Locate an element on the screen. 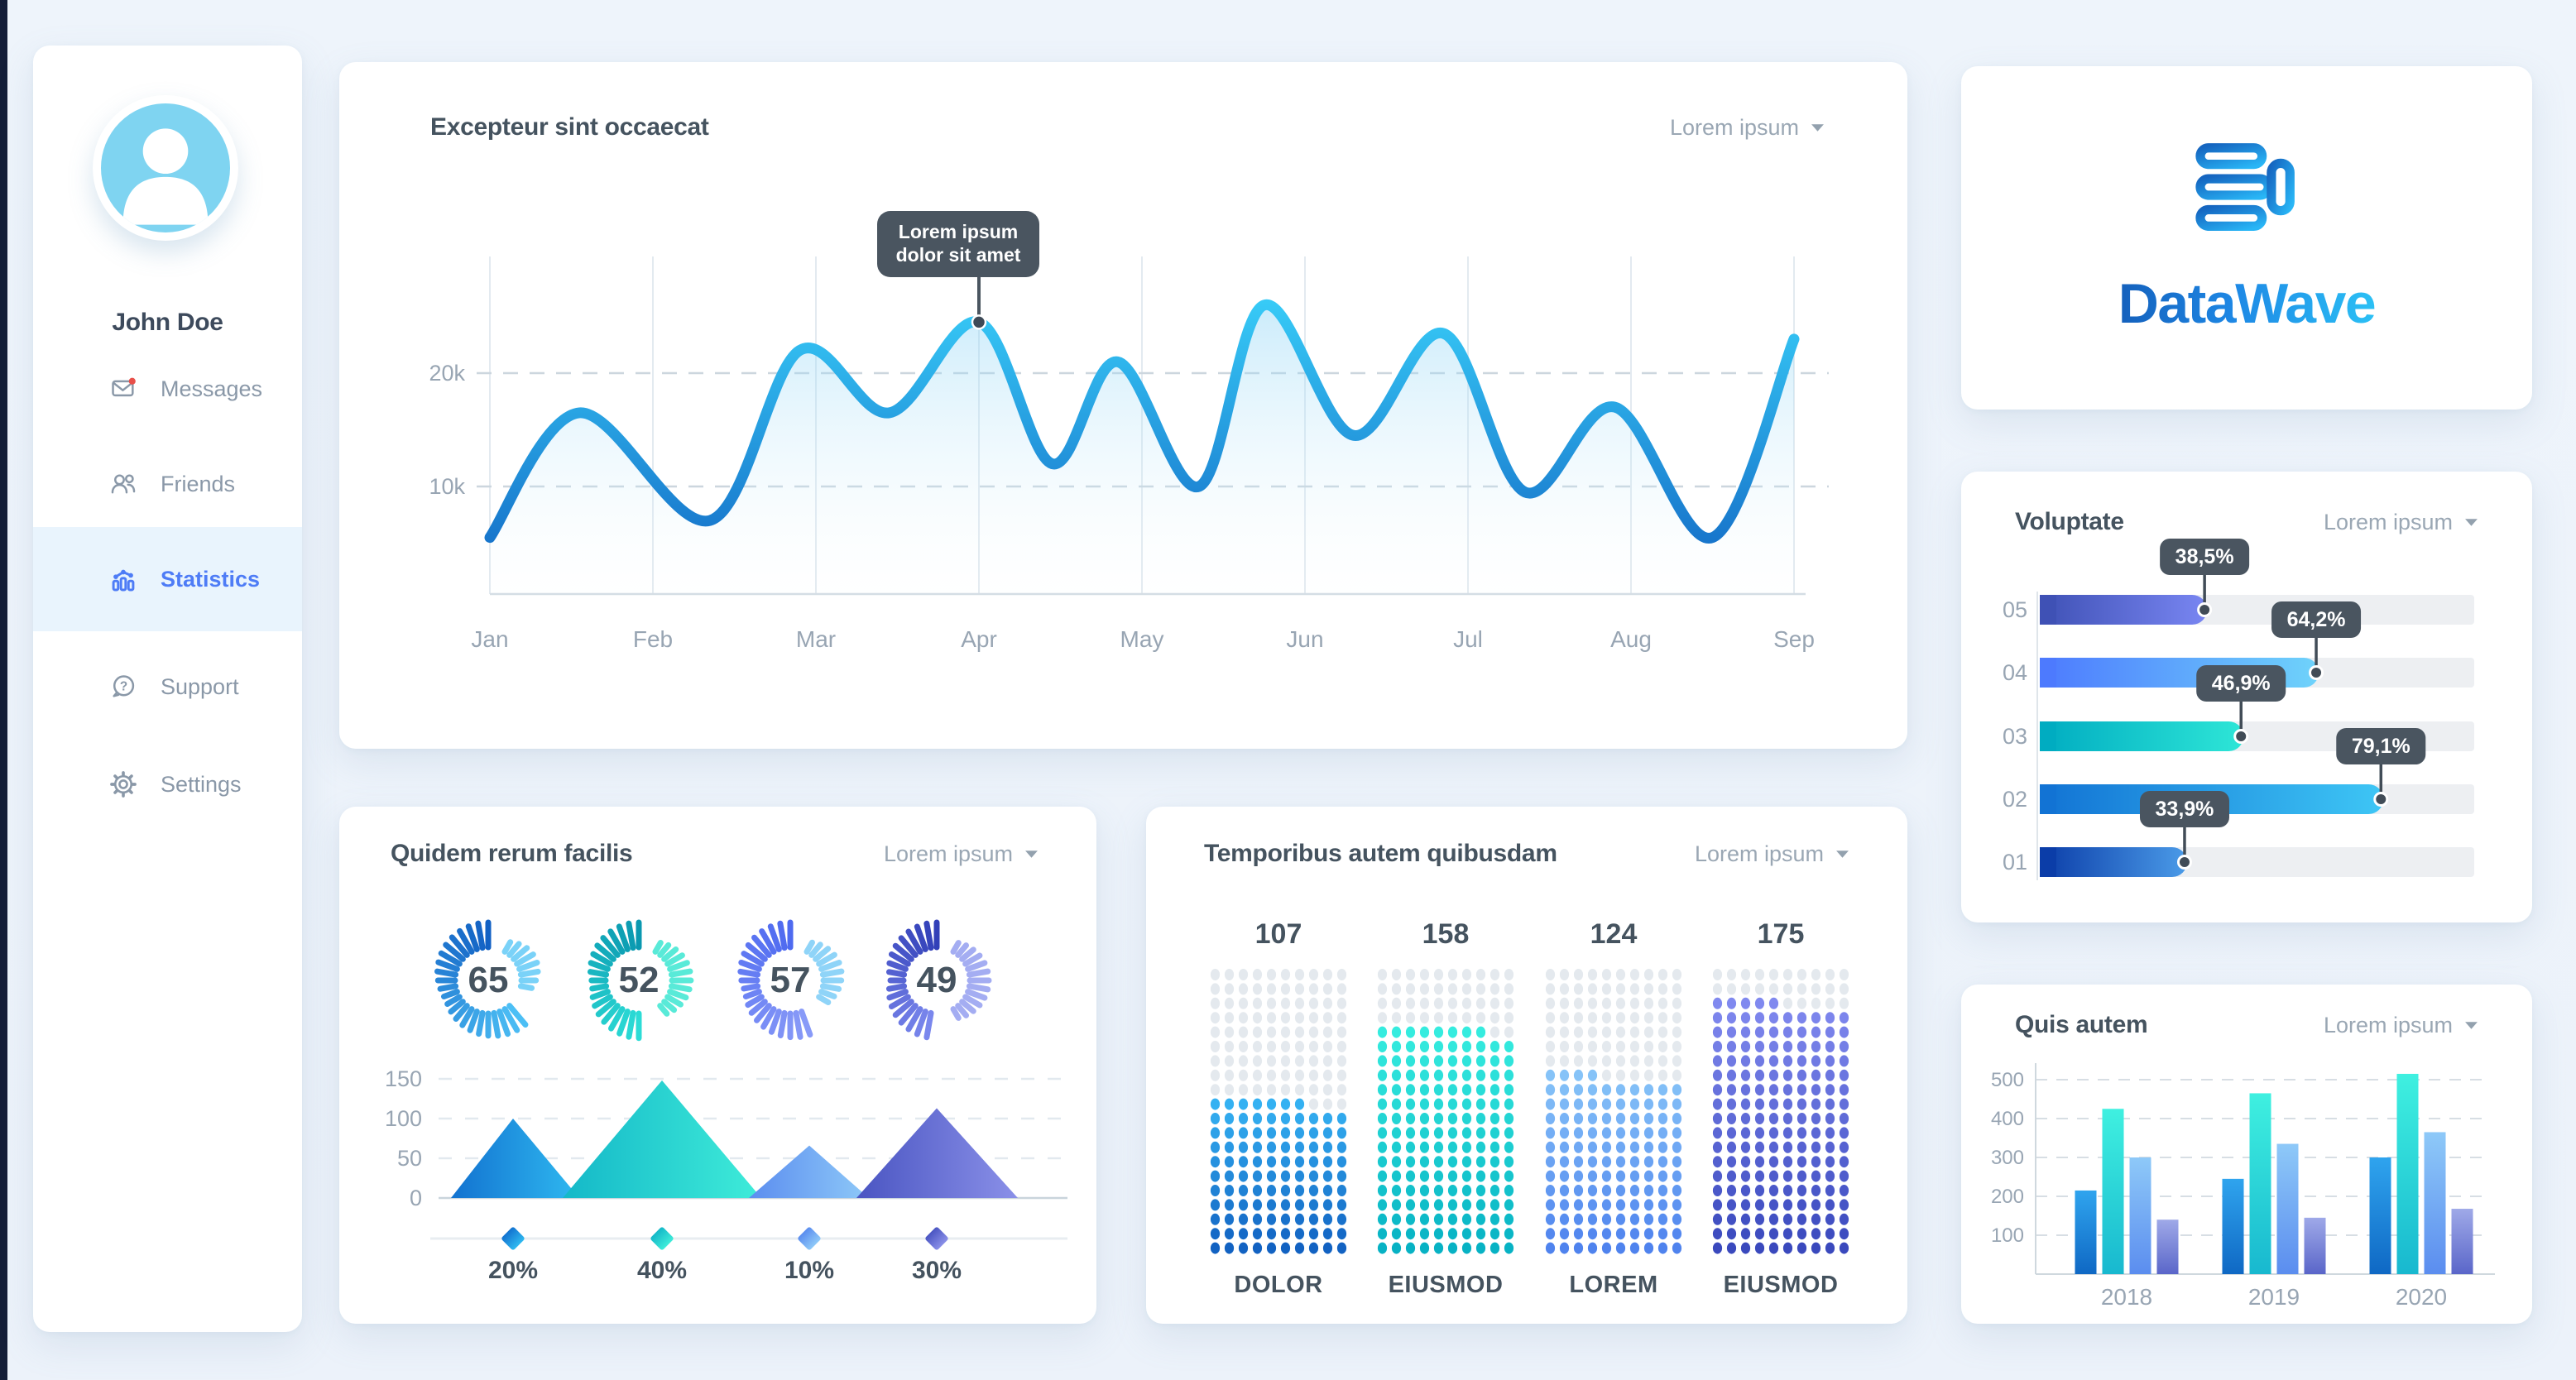 This screenshot has height=1380, width=2576. svg-text: 20% is located at coordinates (513, 1270).